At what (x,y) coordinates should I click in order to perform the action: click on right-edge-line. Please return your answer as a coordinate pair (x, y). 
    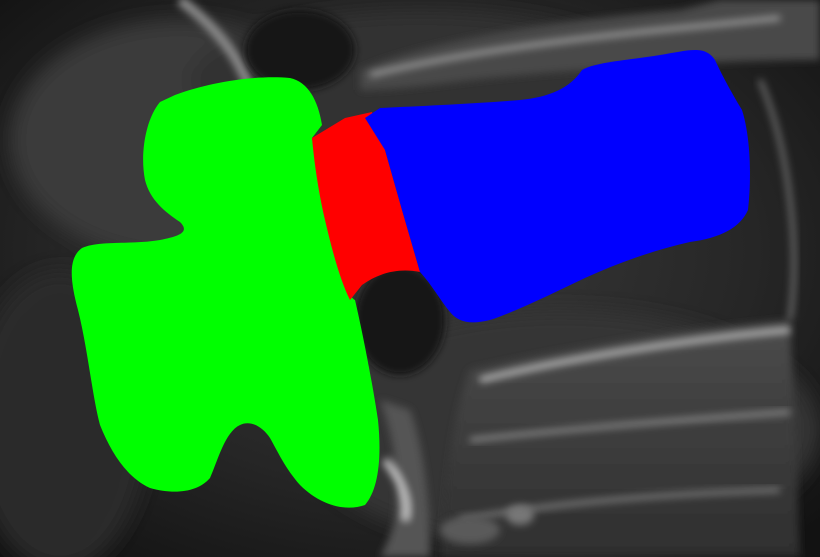
    Looking at the image, I should click on (777, 200).